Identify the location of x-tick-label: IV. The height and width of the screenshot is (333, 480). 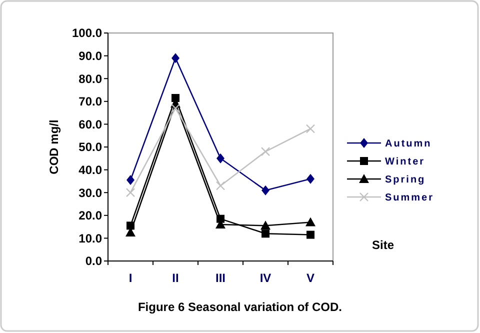
(266, 278).